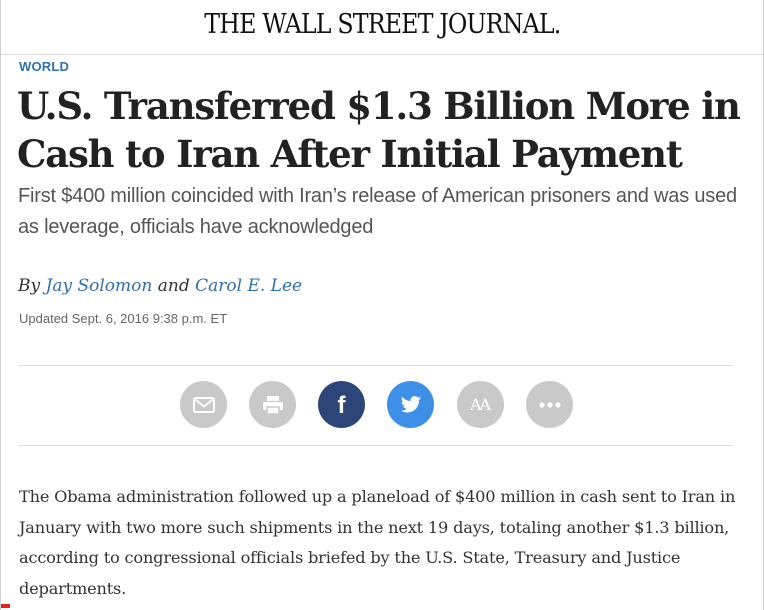 This screenshot has height=610, width=764. I want to click on more-icon, so click(549, 404).